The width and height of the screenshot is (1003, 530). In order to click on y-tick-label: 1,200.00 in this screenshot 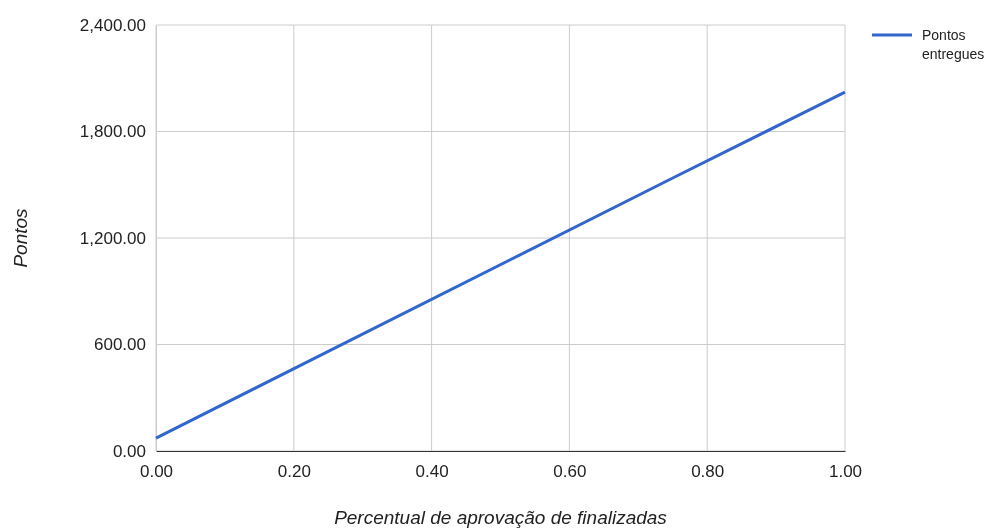, I will do `click(112, 238)`.